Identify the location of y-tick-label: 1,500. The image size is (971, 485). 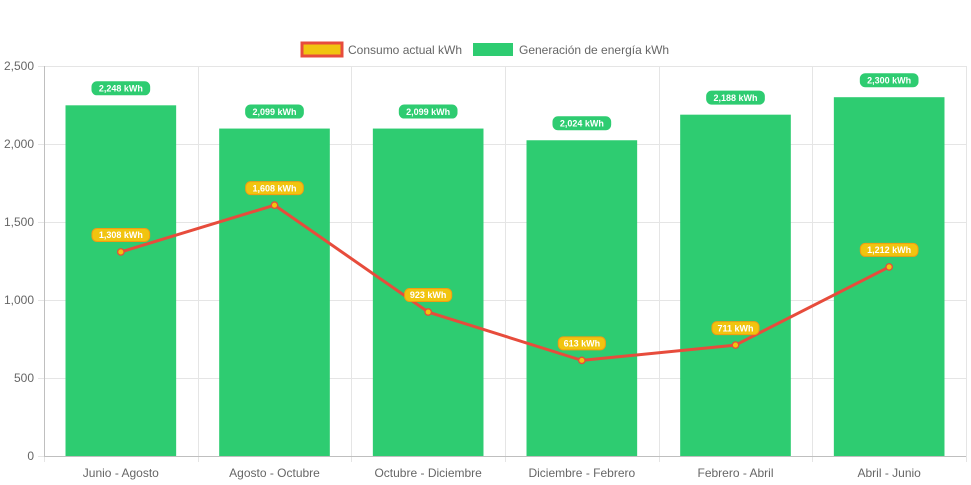
(19, 222).